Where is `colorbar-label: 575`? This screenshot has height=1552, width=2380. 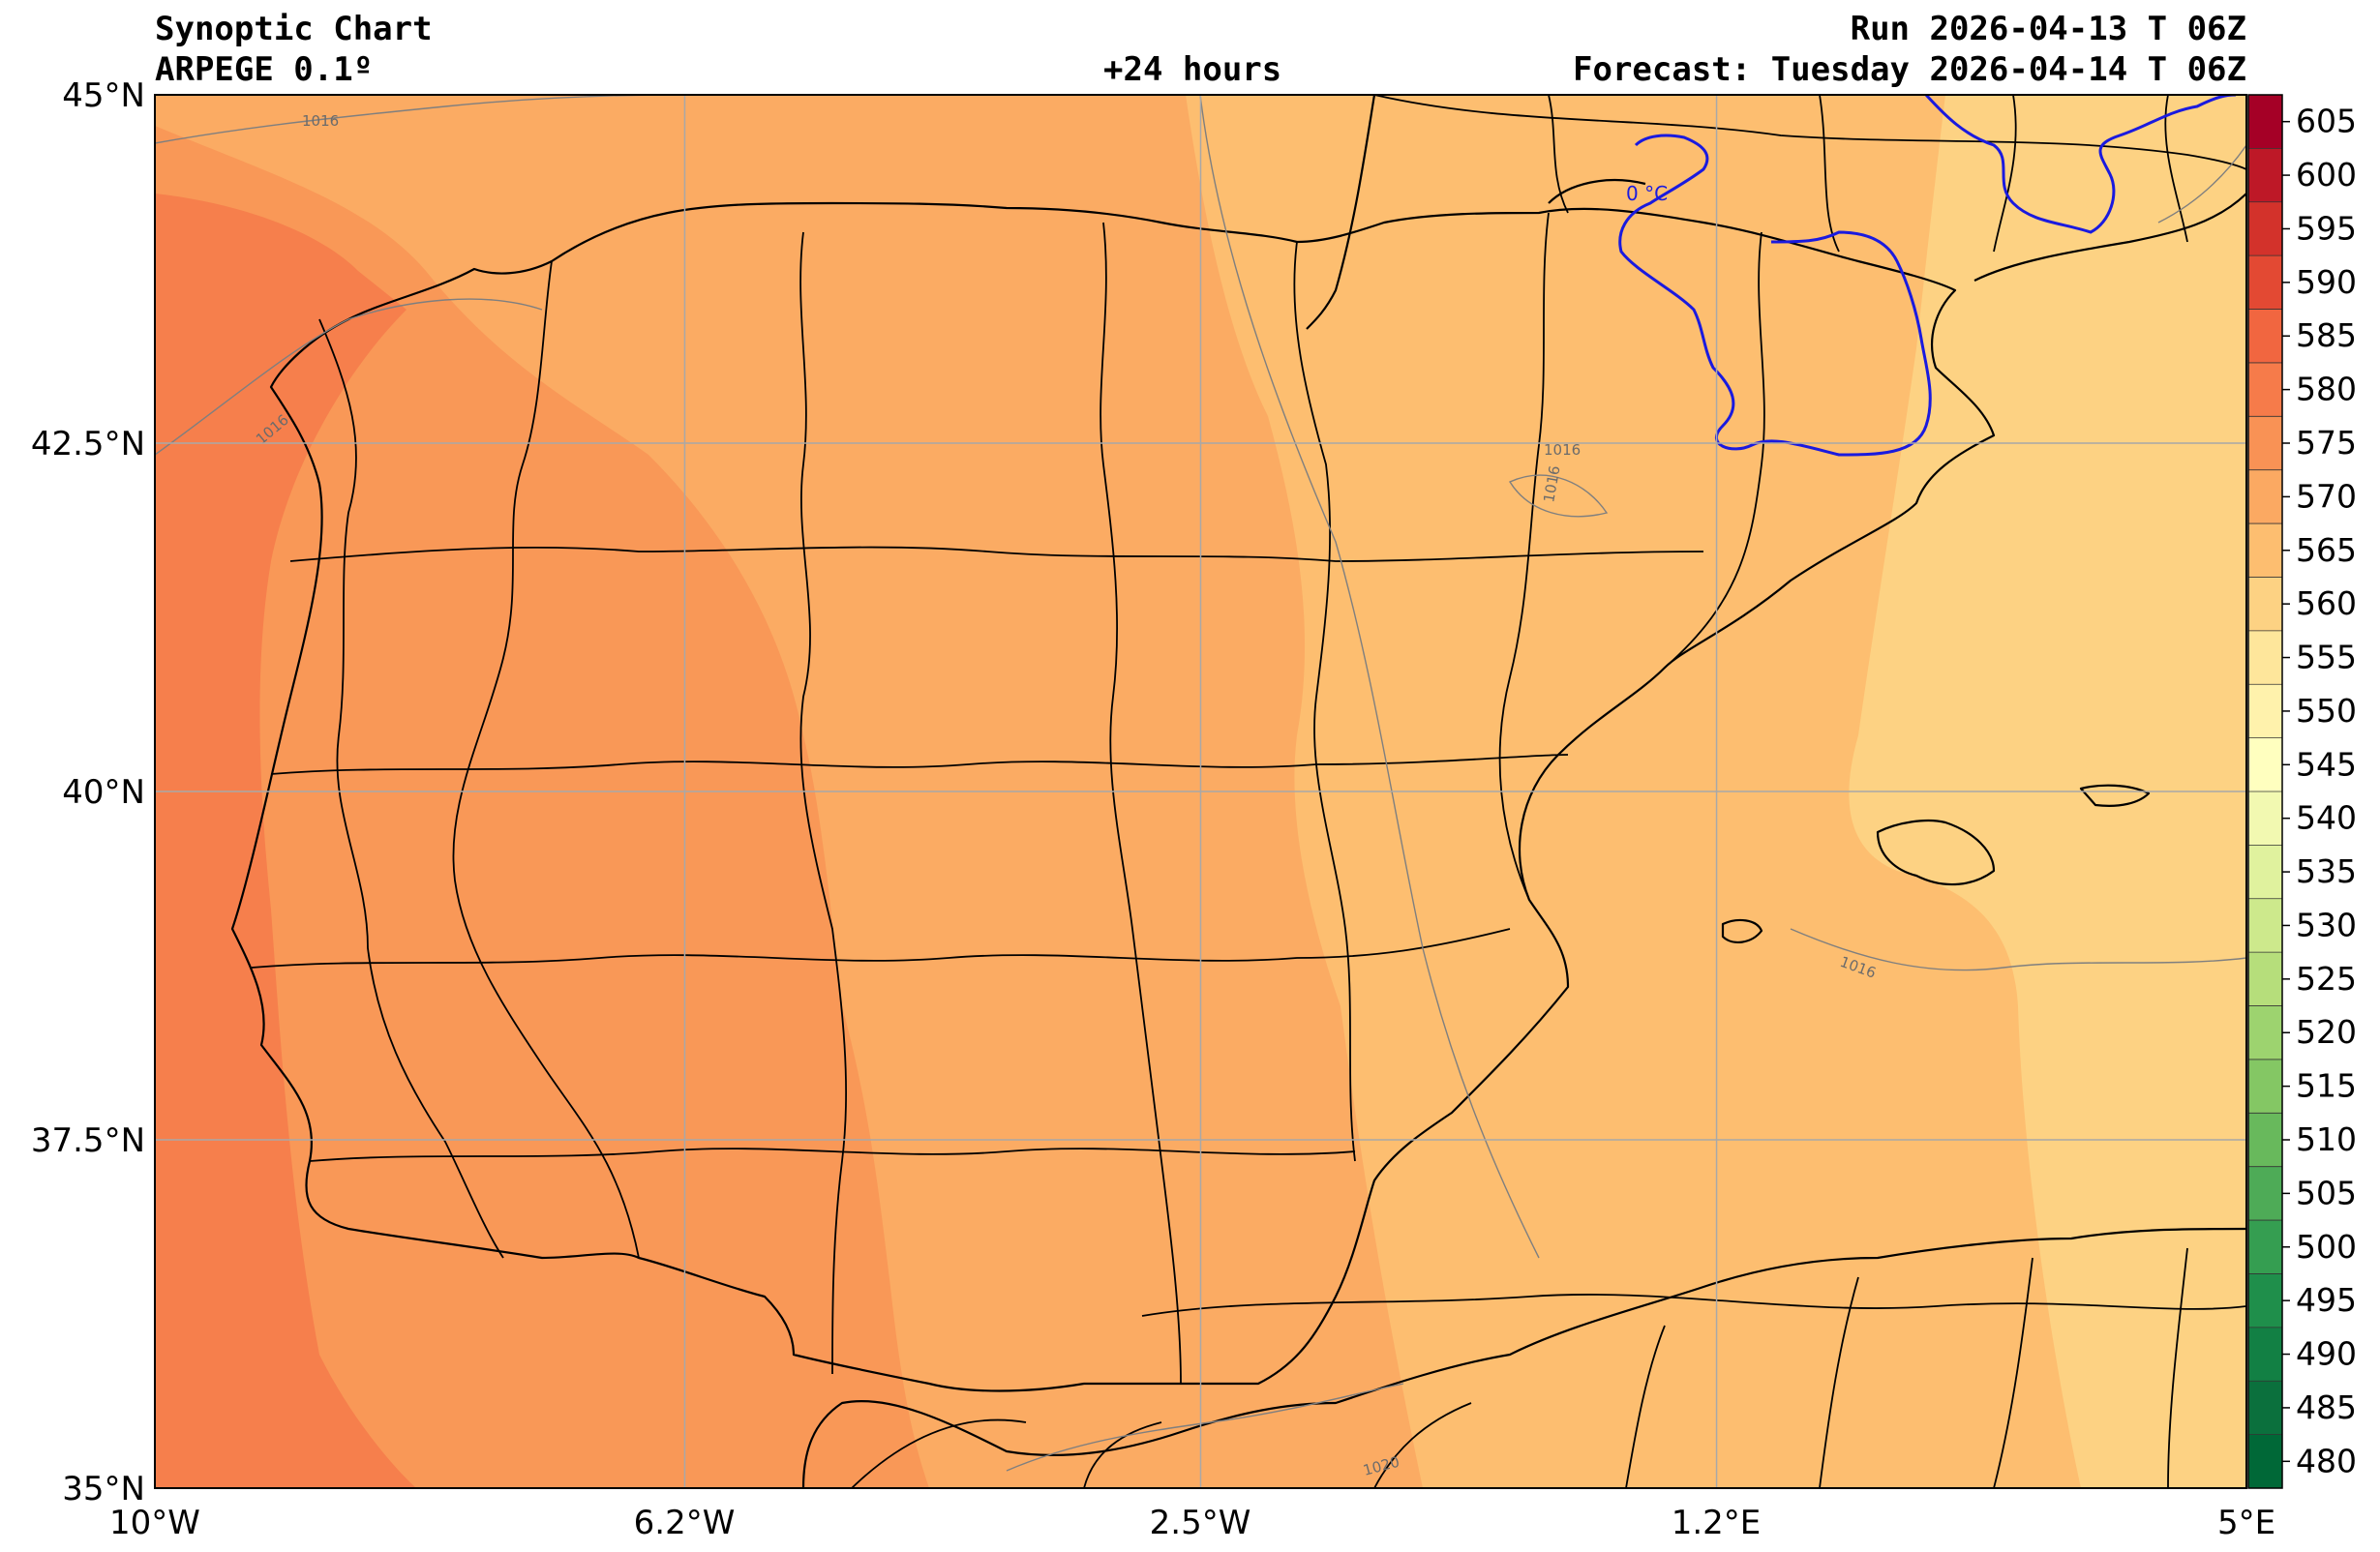
colorbar-label: 575 is located at coordinates (2327, 443).